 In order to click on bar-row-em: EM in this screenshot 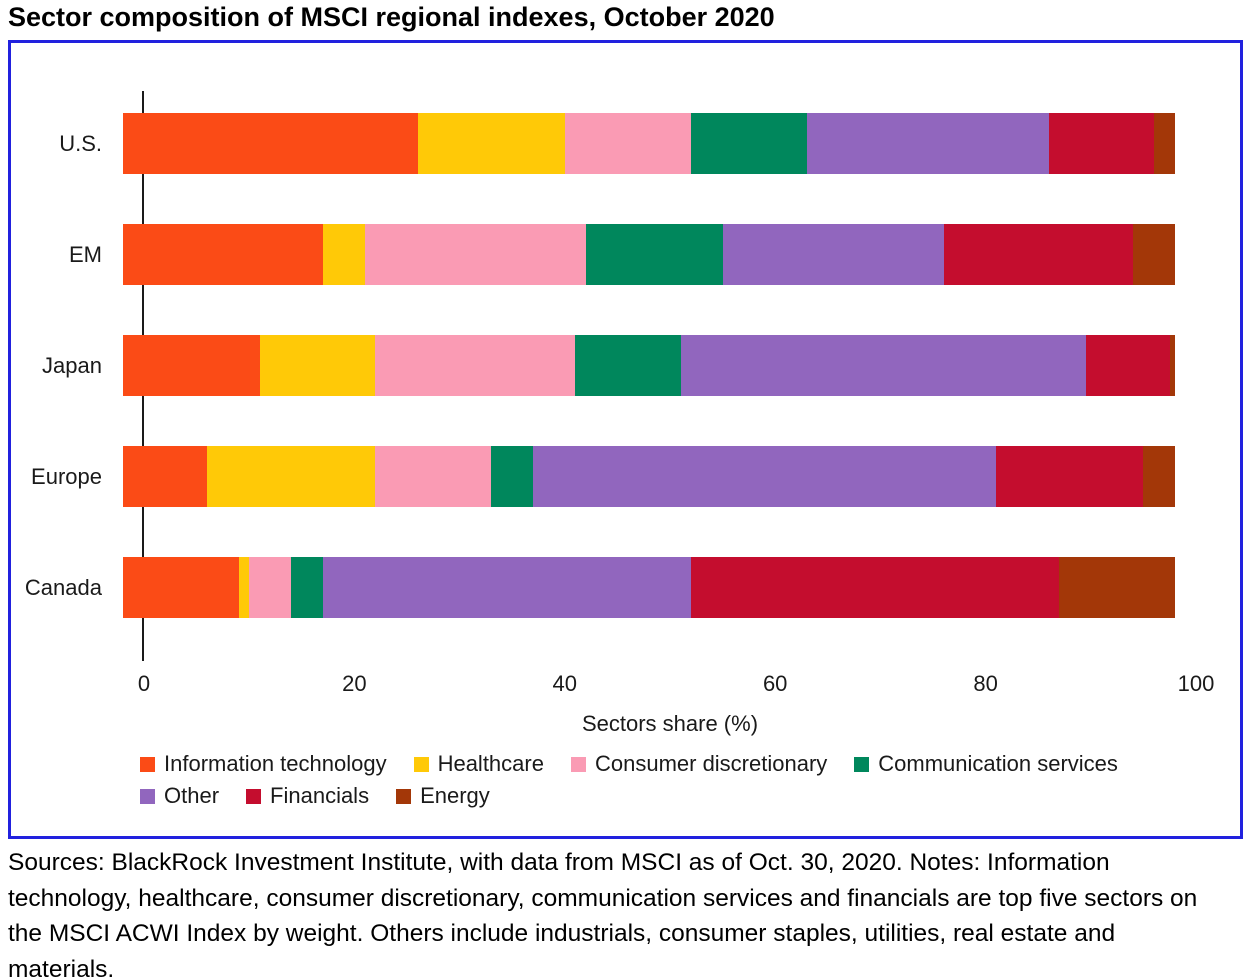, I will do `click(625, 254)`.